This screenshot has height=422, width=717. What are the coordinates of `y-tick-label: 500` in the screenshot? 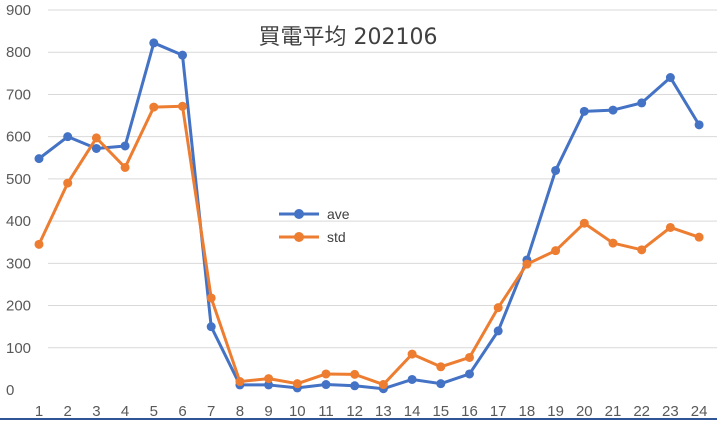 It's located at (18, 179).